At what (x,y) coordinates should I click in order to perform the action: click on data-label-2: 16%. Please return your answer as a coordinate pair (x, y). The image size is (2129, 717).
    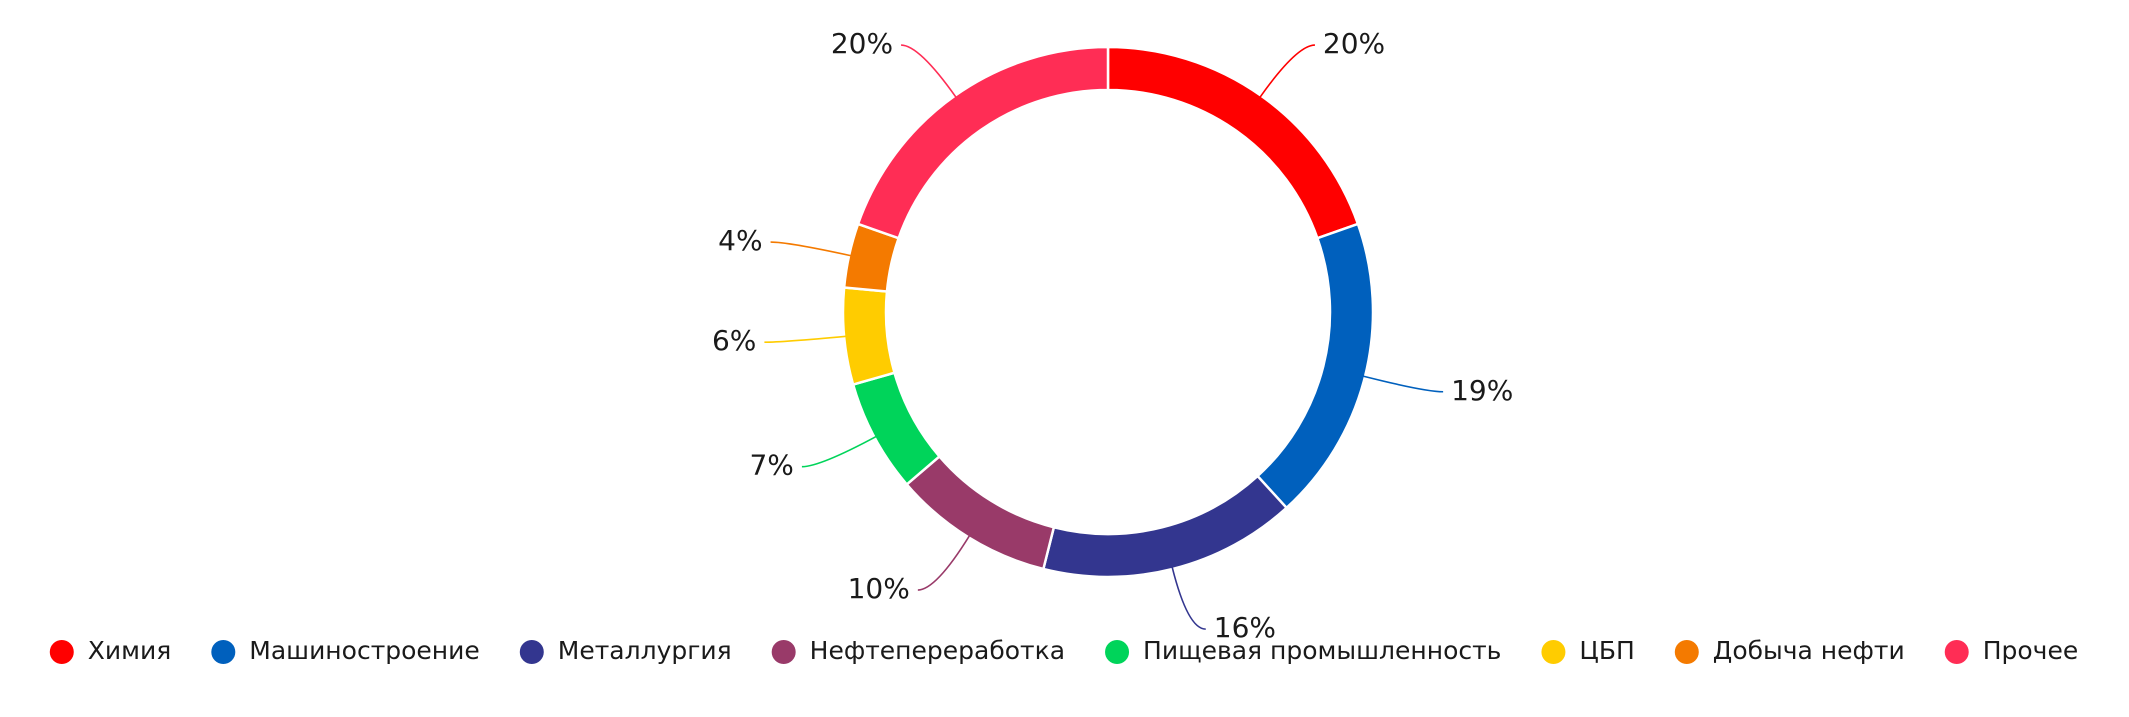
    Looking at the image, I should click on (1245, 627).